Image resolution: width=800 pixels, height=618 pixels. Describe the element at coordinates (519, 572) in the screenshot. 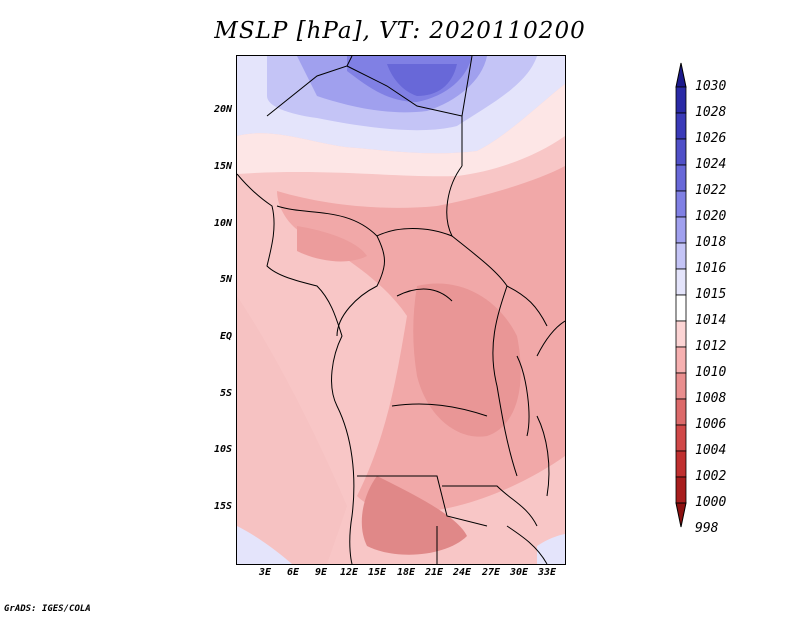

I see `lon-label: 30E` at that location.